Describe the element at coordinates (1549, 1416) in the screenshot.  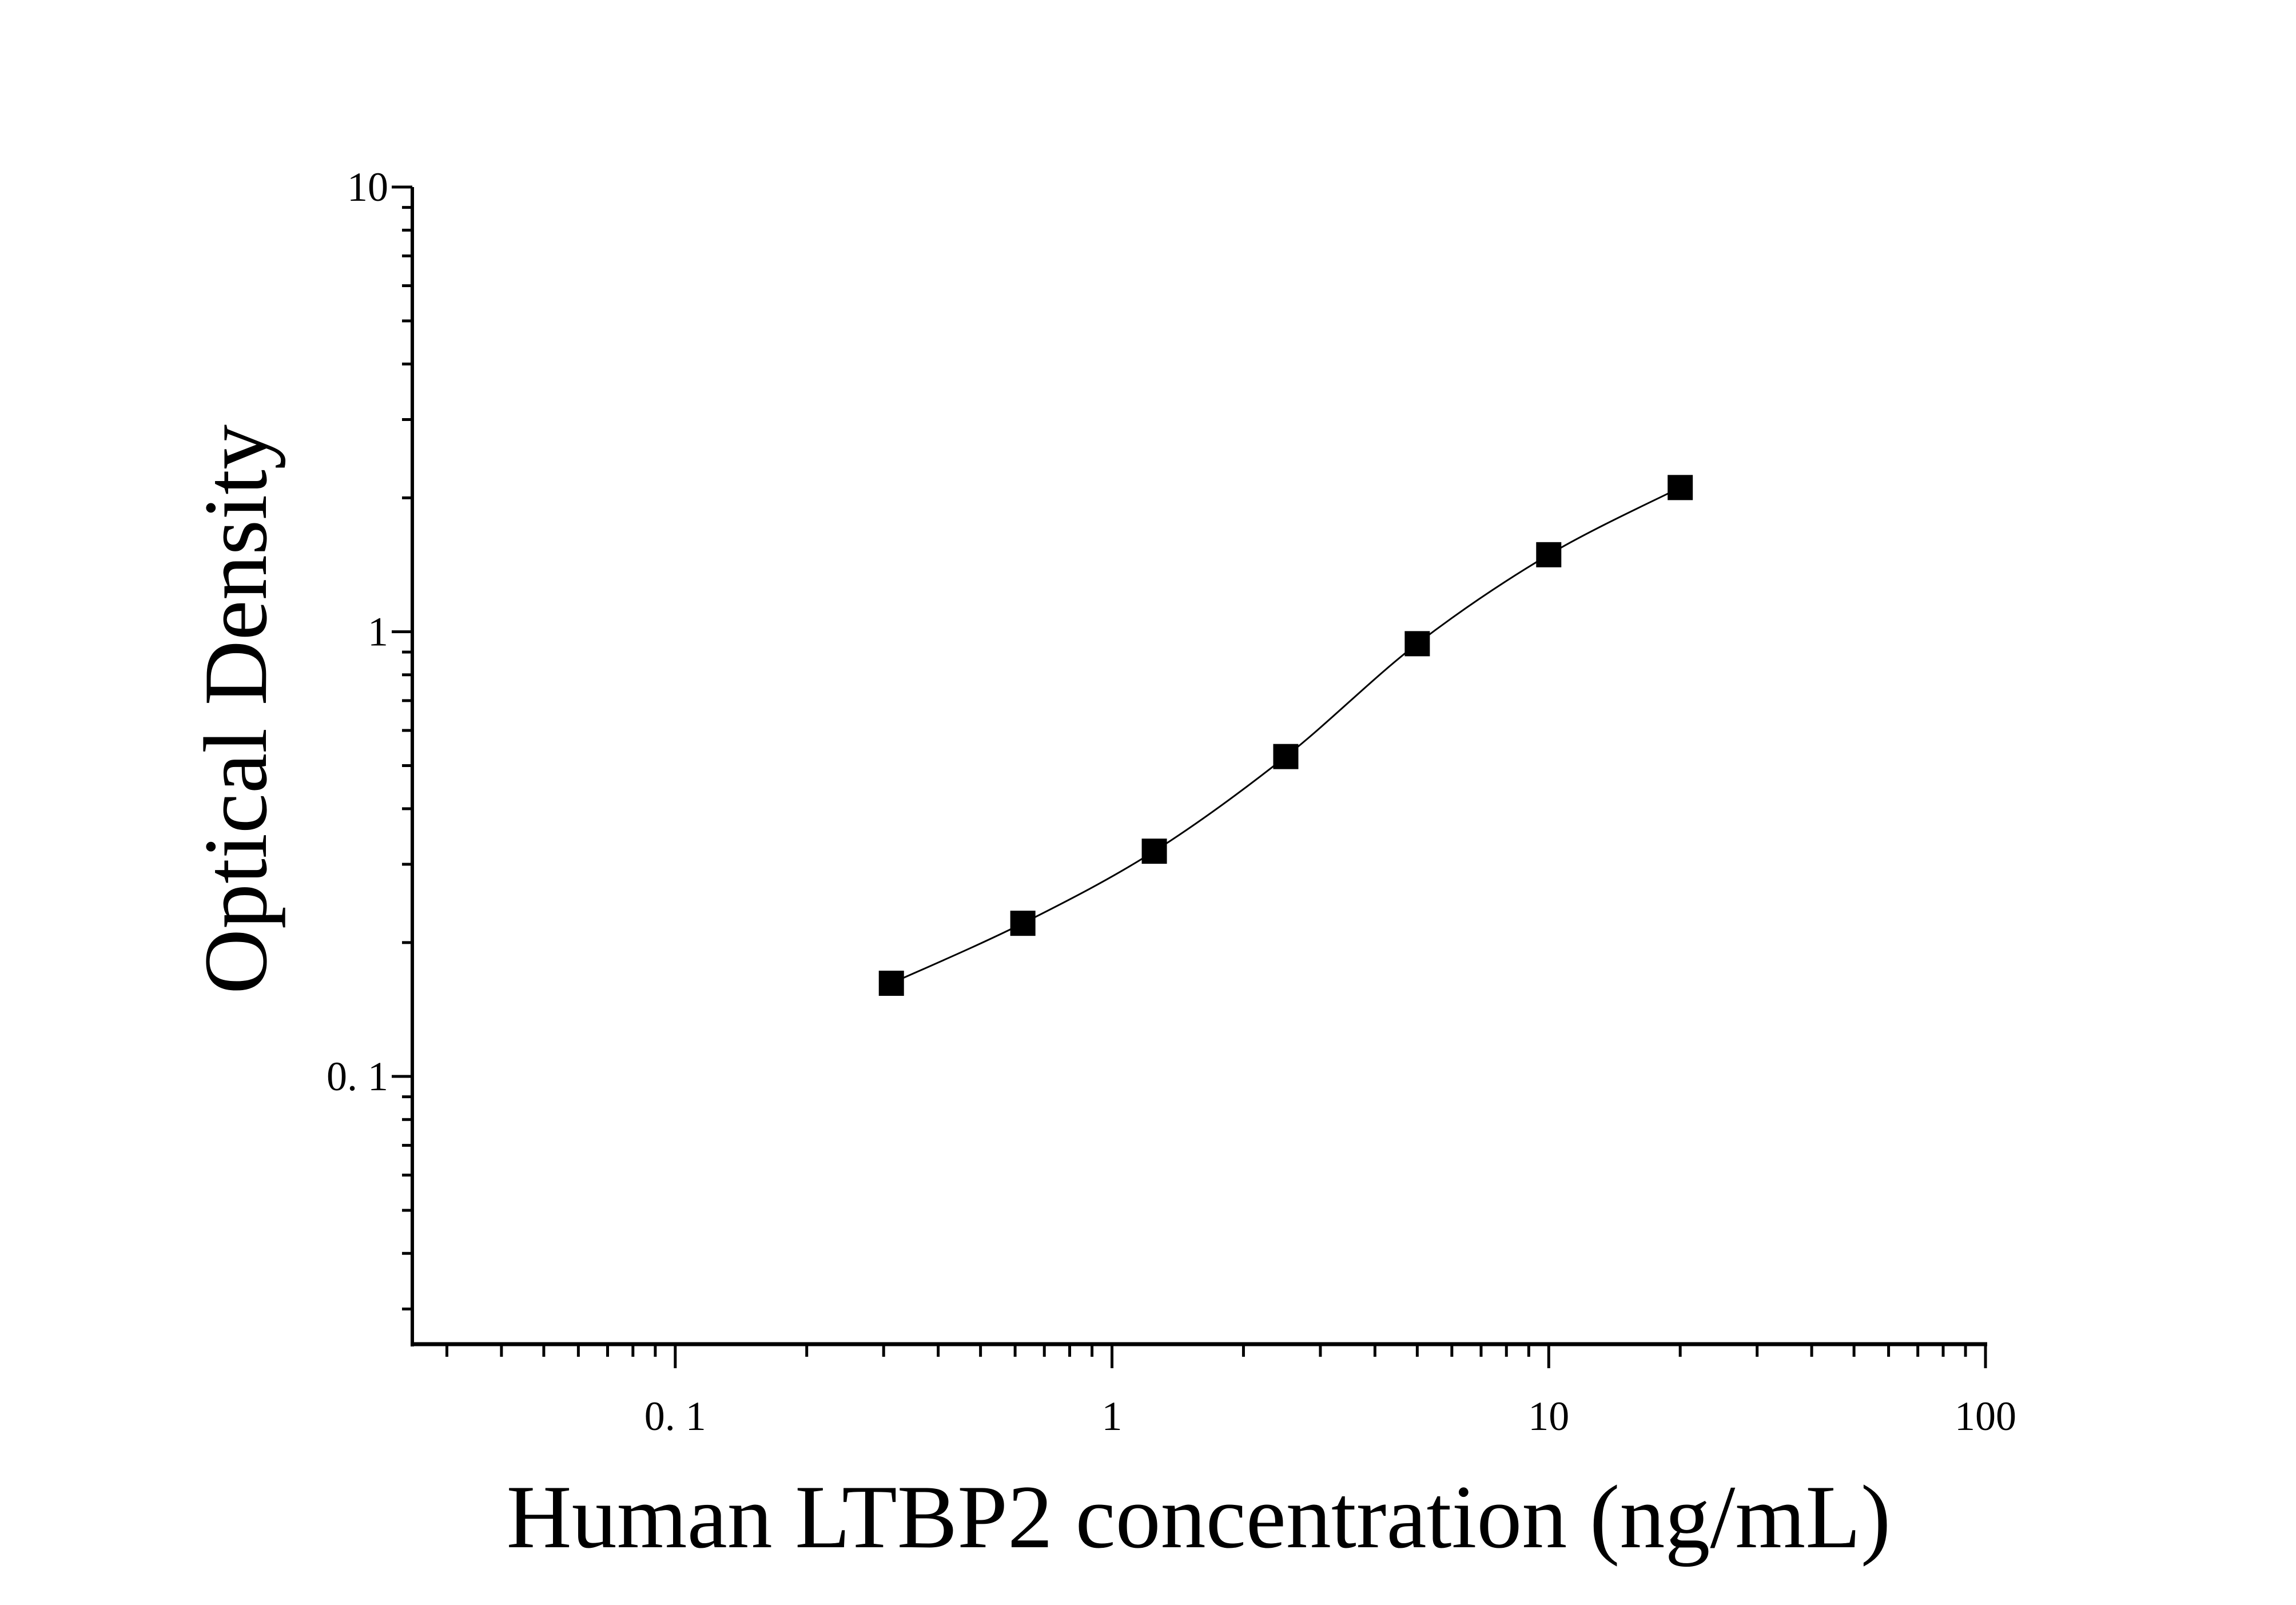
I see `x-tick-label: 10` at that location.